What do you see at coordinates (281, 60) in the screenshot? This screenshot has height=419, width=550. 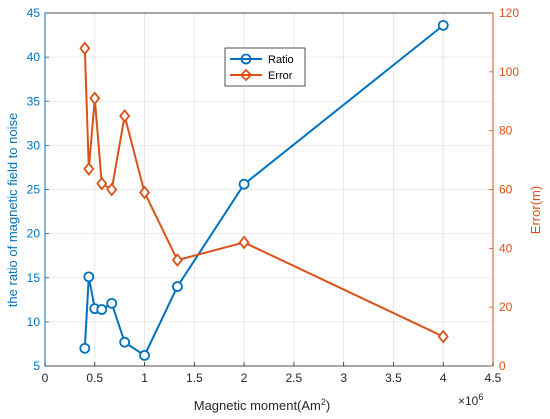 I see `legend-ratio-label: Ratio` at bounding box center [281, 60].